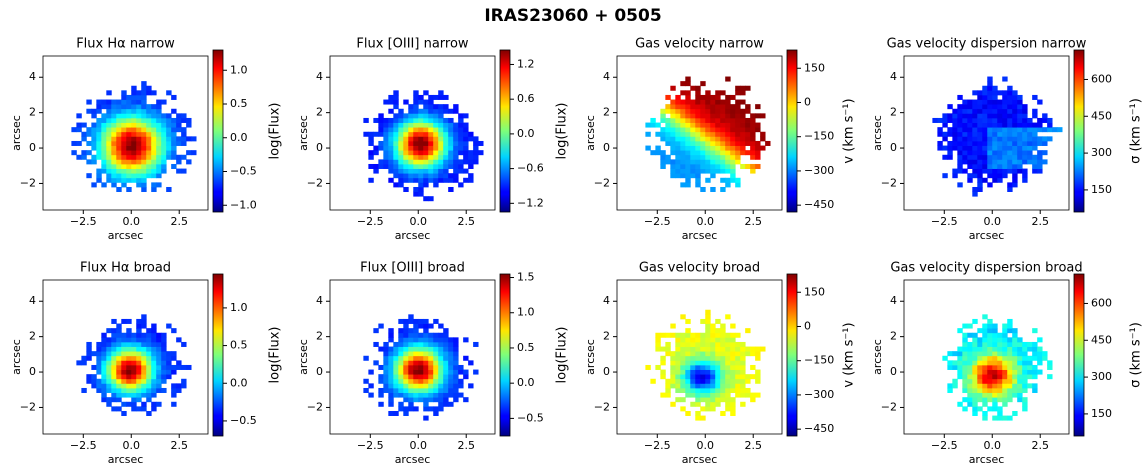  I want to click on x-tick-label: 2.5, so click(179, 221).